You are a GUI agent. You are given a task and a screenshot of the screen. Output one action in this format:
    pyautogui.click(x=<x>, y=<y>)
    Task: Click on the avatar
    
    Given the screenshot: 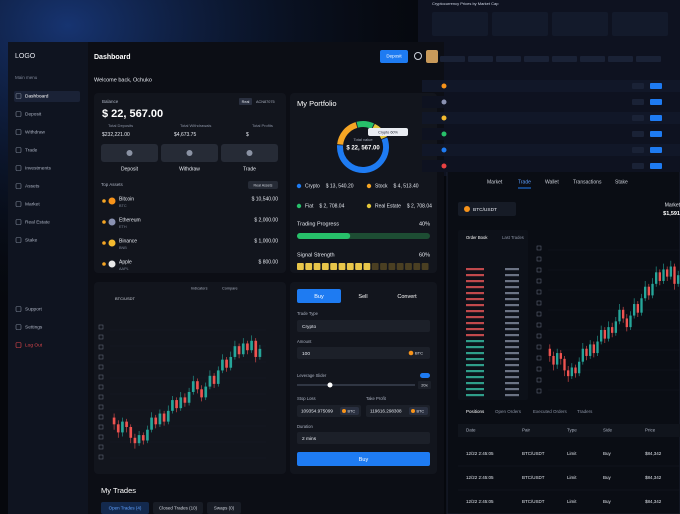 What is the action you would take?
    pyautogui.click(x=432, y=56)
    